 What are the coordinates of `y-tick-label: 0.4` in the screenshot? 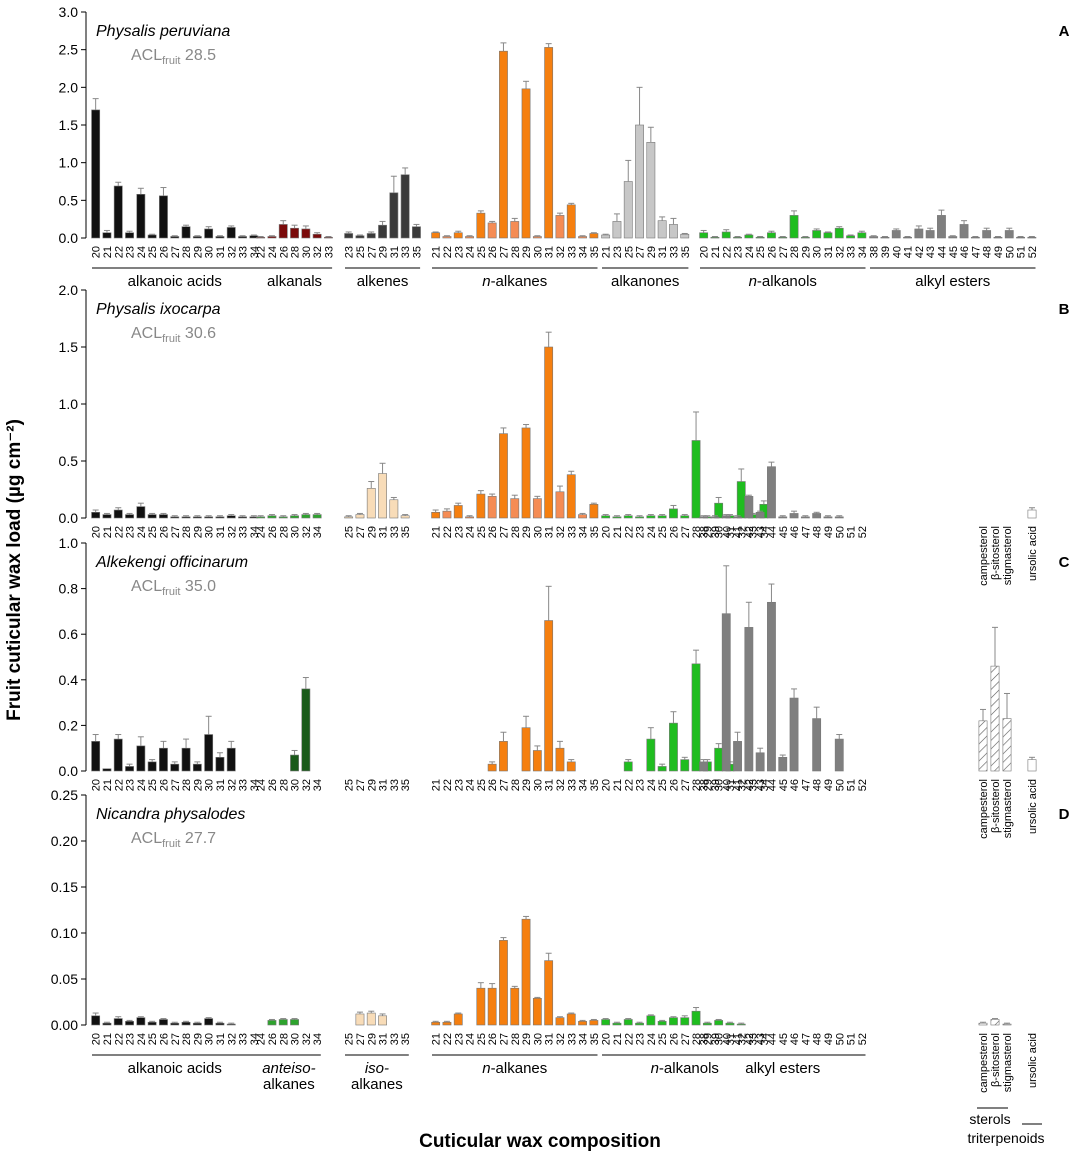 It's located at (69, 680).